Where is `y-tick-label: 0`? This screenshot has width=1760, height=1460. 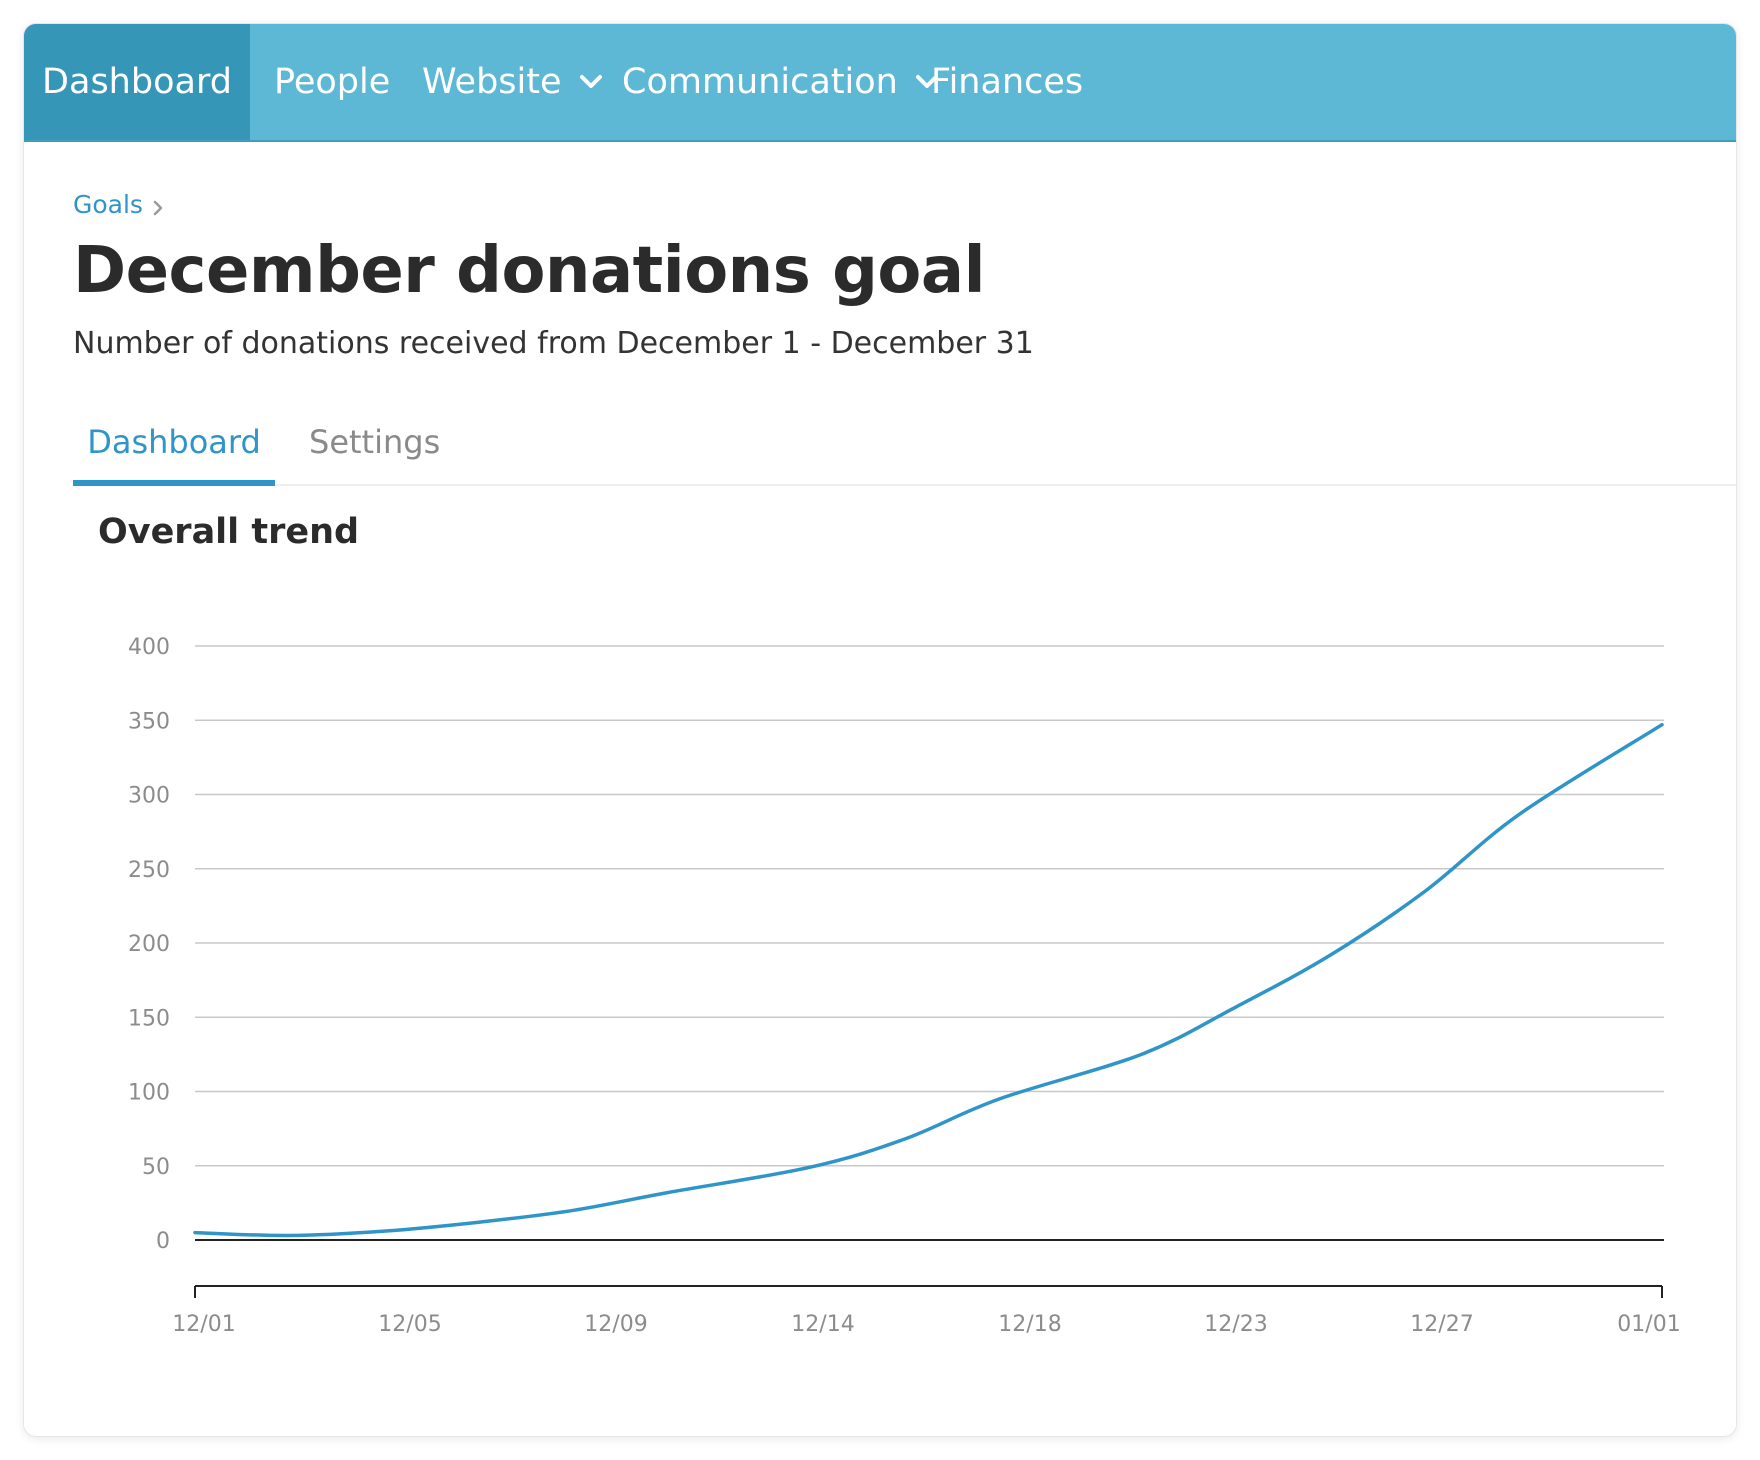
y-tick-label: 0 is located at coordinates (163, 1241).